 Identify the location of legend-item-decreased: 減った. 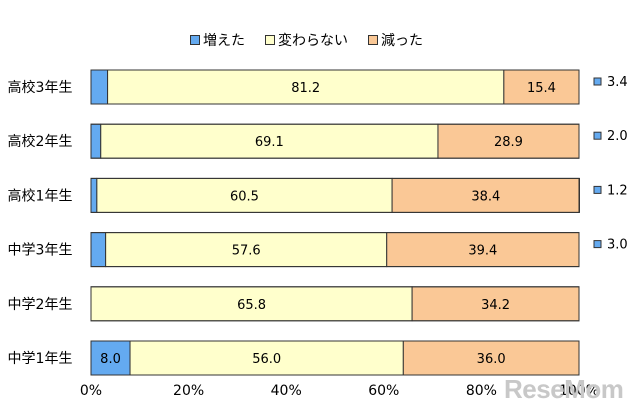
(395, 40).